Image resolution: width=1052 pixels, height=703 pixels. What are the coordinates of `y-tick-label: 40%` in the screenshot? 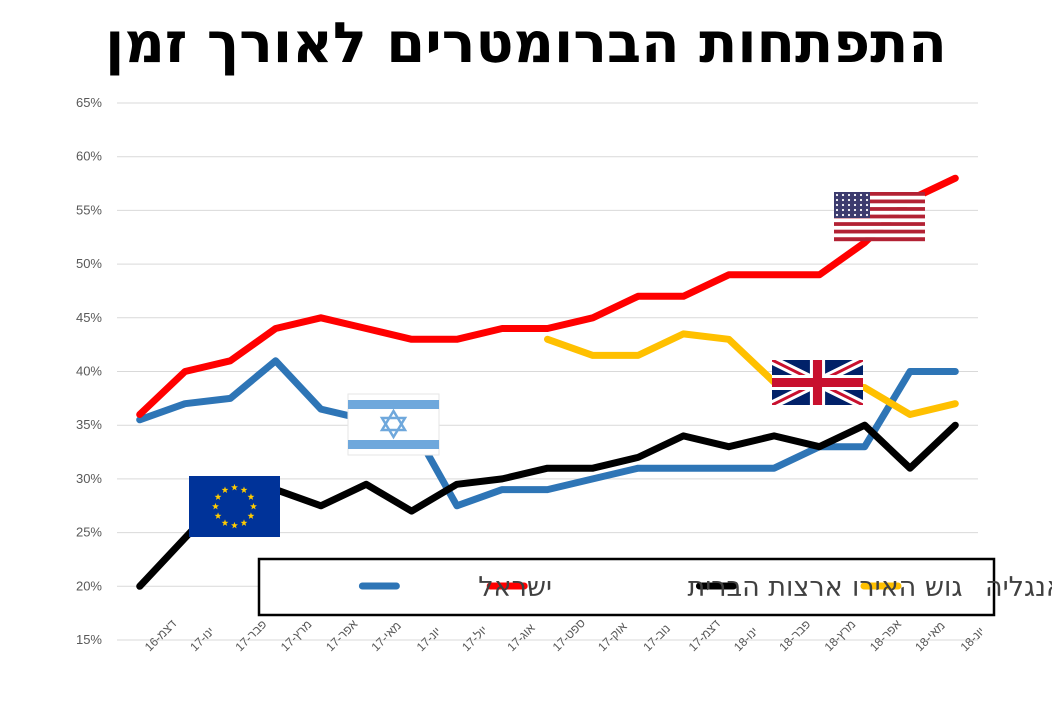 It's located at (89, 371).